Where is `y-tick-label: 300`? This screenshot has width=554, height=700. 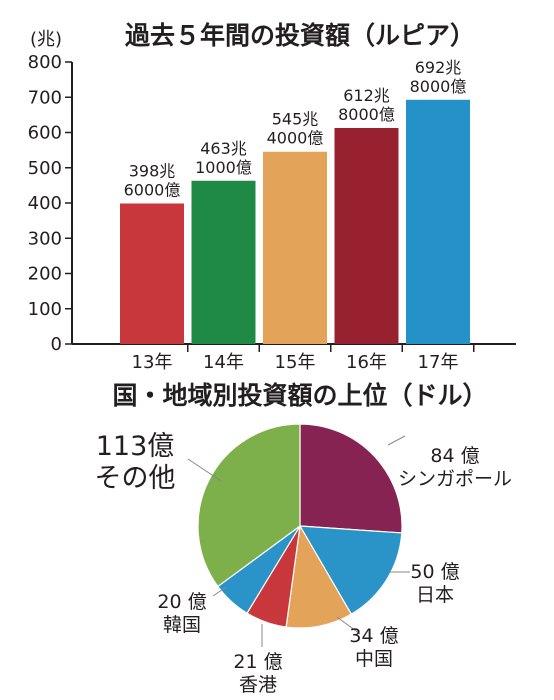 y-tick-label: 300 is located at coordinates (45, 238).